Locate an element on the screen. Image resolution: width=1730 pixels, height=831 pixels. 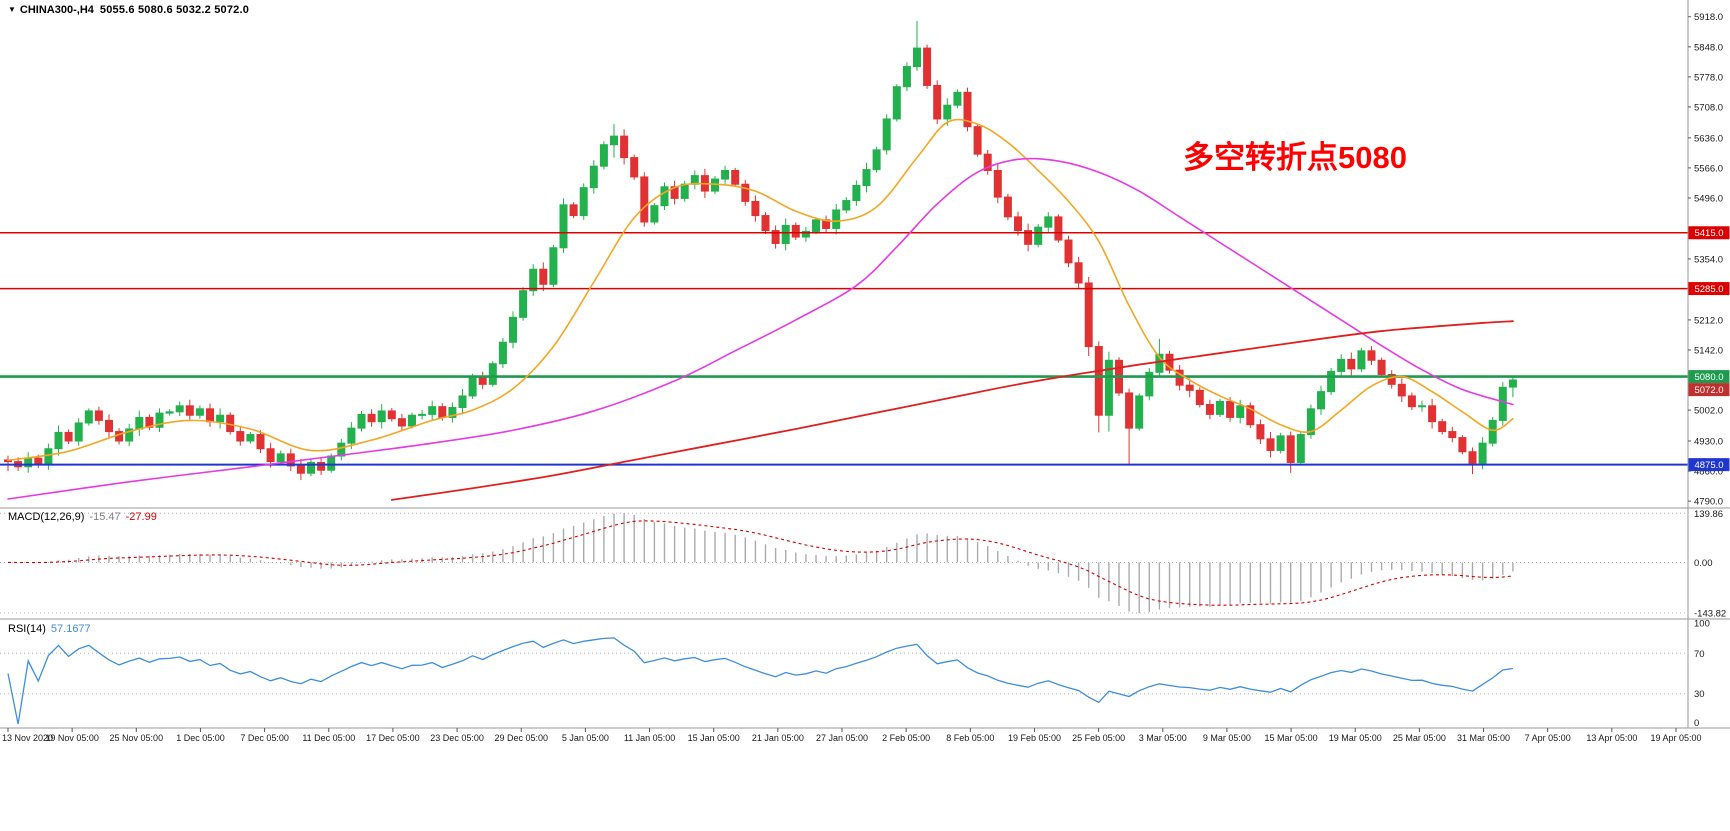
rsi-line is located at coordinates (760, 681).